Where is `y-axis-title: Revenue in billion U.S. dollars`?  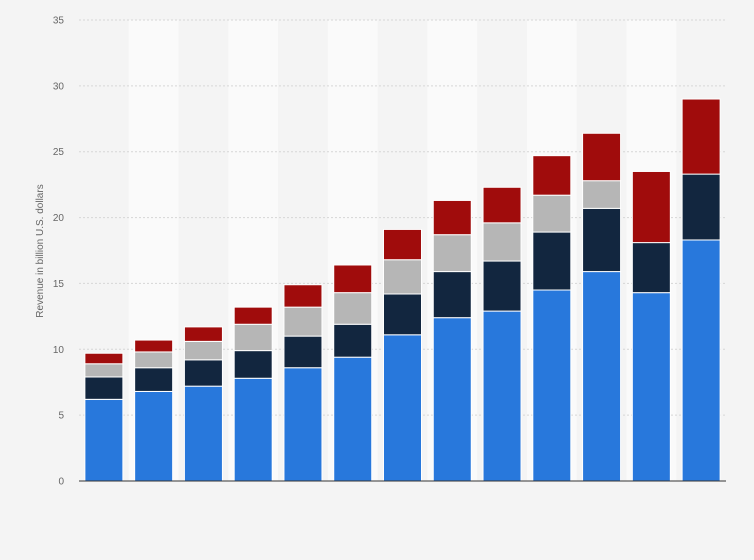
y-axis-title: Revenue in billion U.S. dollars is located at coordinates (40, 250).